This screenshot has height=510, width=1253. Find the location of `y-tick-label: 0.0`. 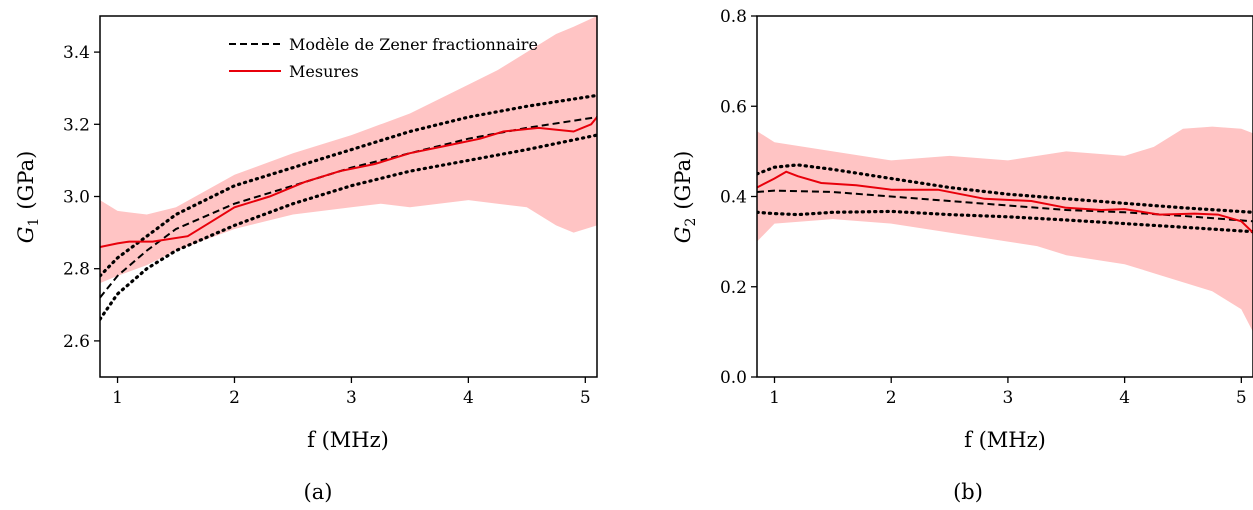

y-tick-label: 0.0 is located at coordinates (733, 378).